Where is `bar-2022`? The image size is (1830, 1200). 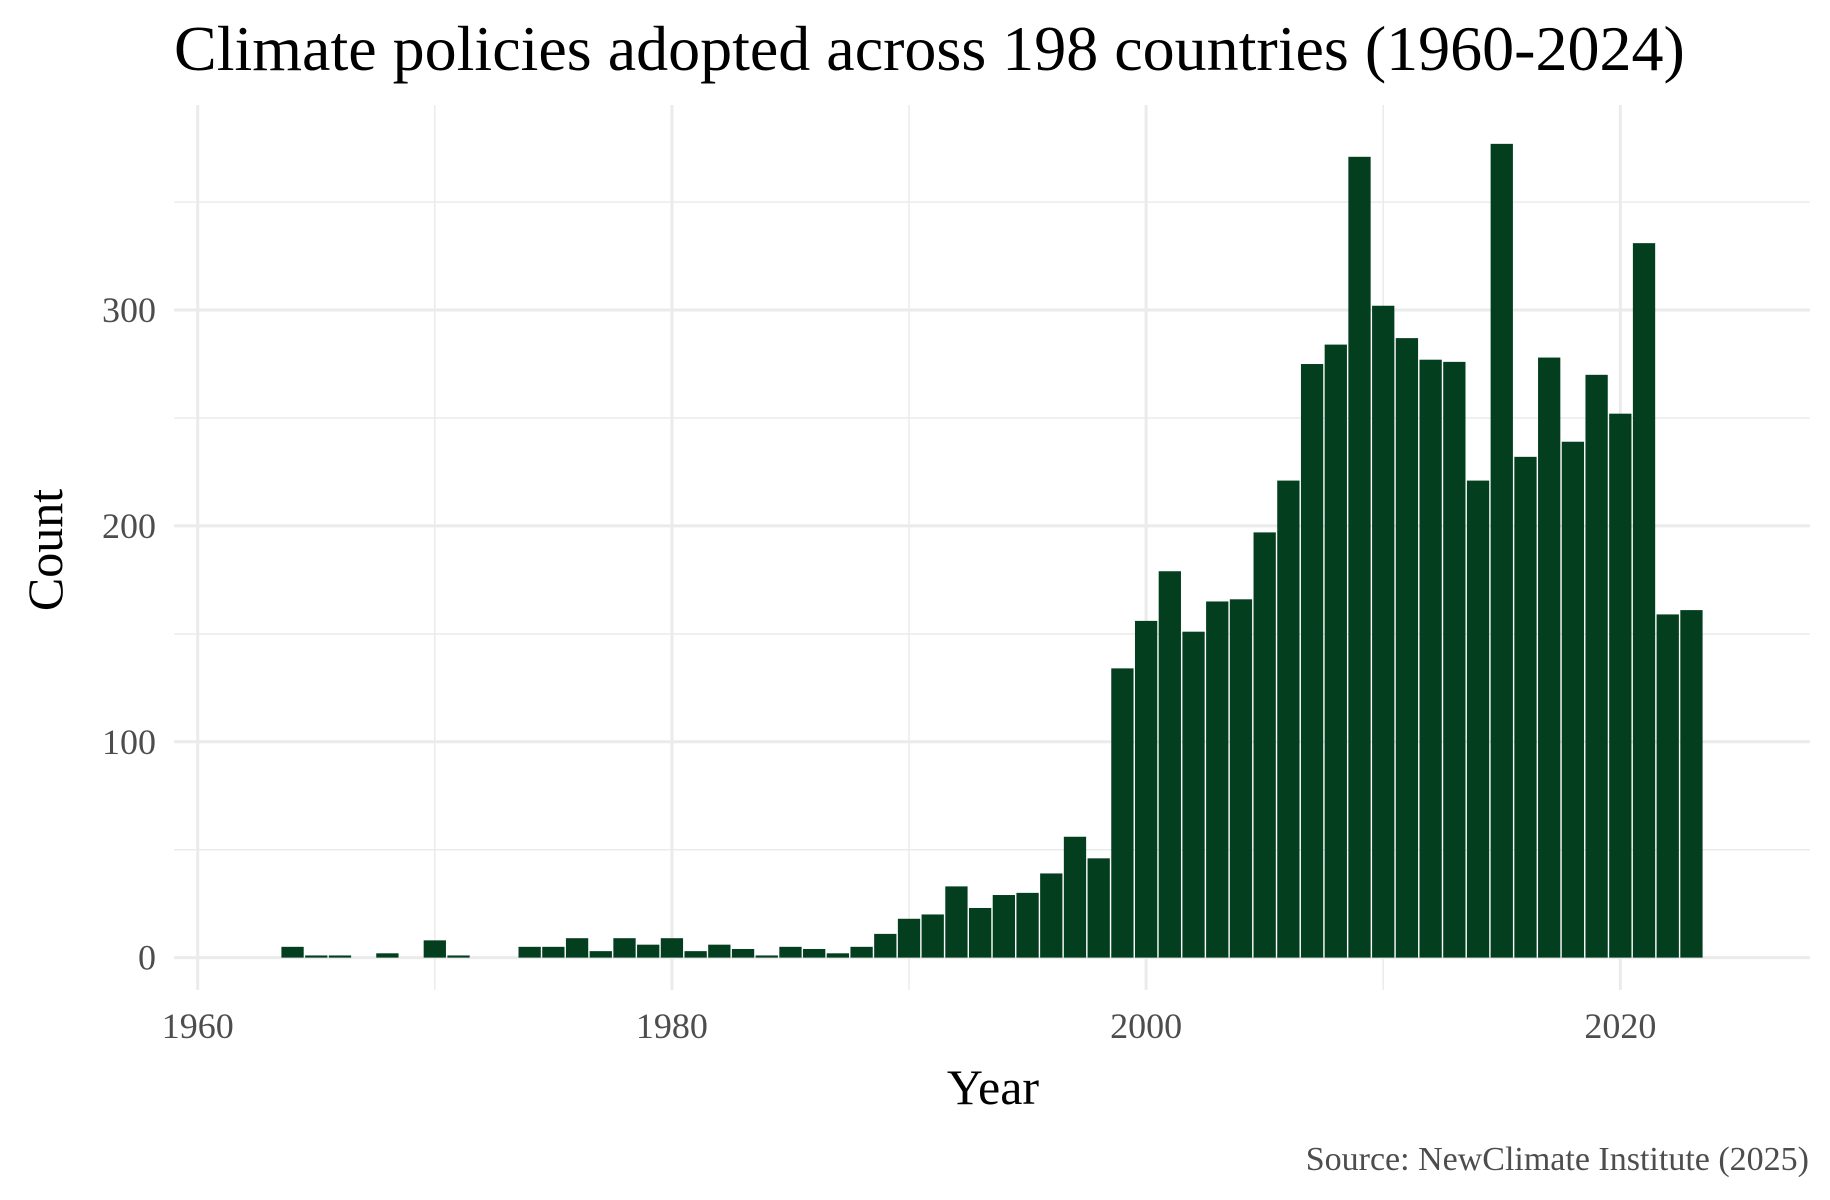
bar-2022 is located at coordinates (1667, 786).